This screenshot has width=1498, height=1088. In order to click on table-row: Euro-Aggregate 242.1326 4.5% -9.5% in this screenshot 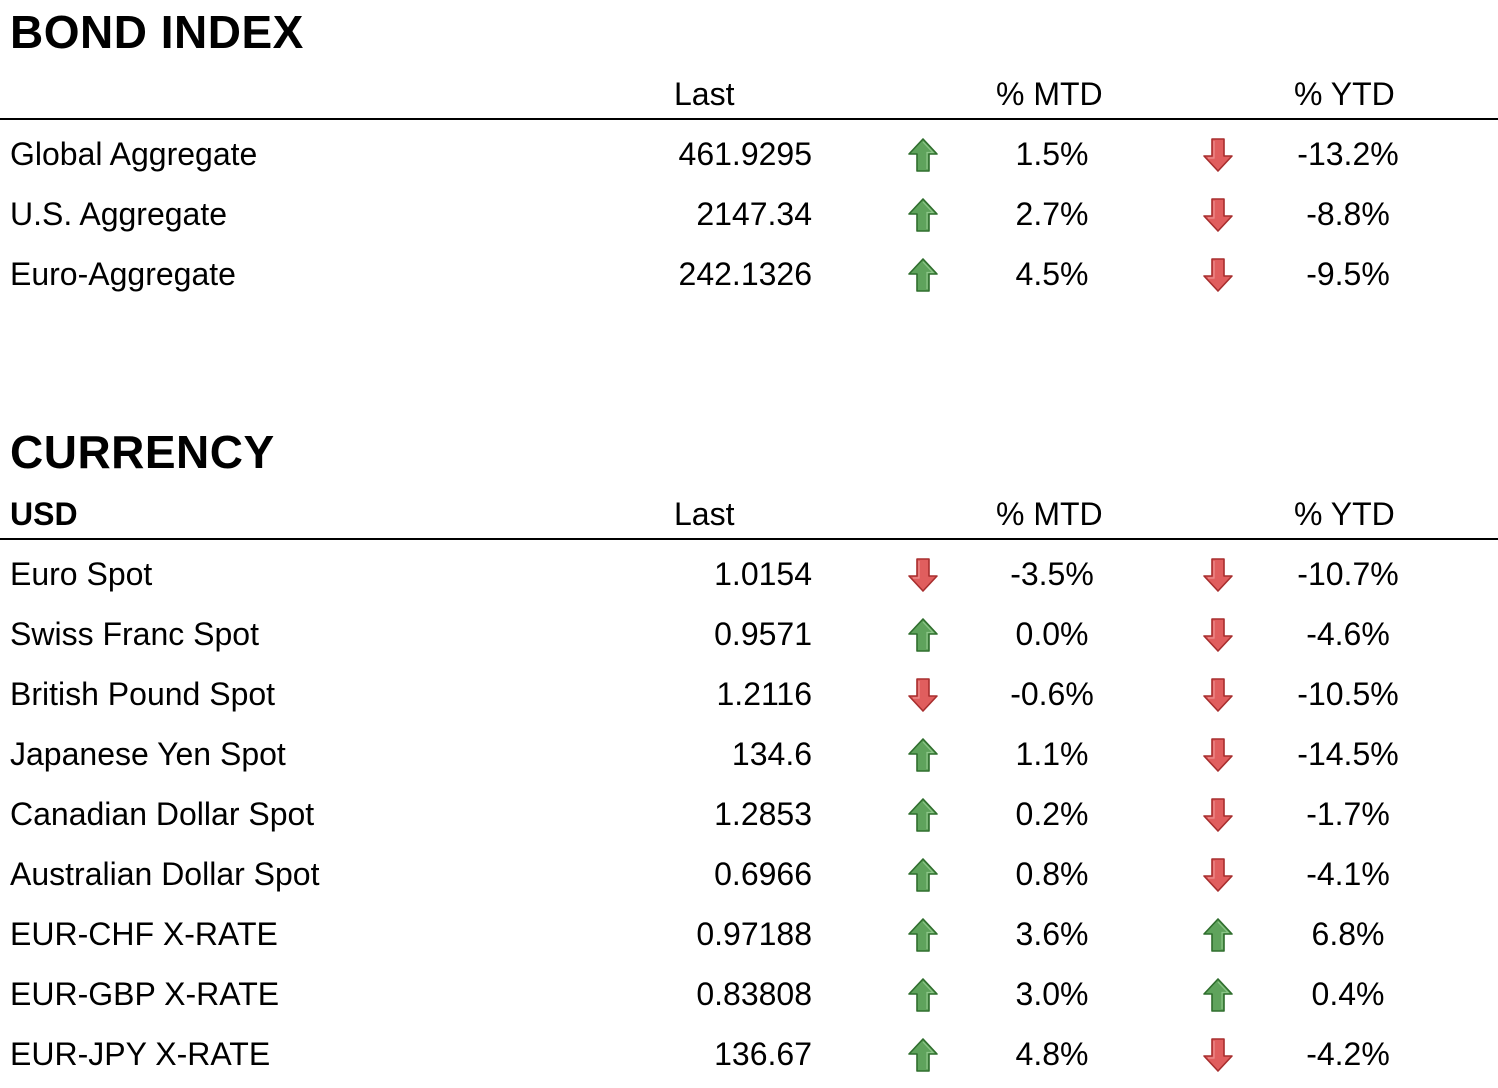, I will do `click(749, 274)`.